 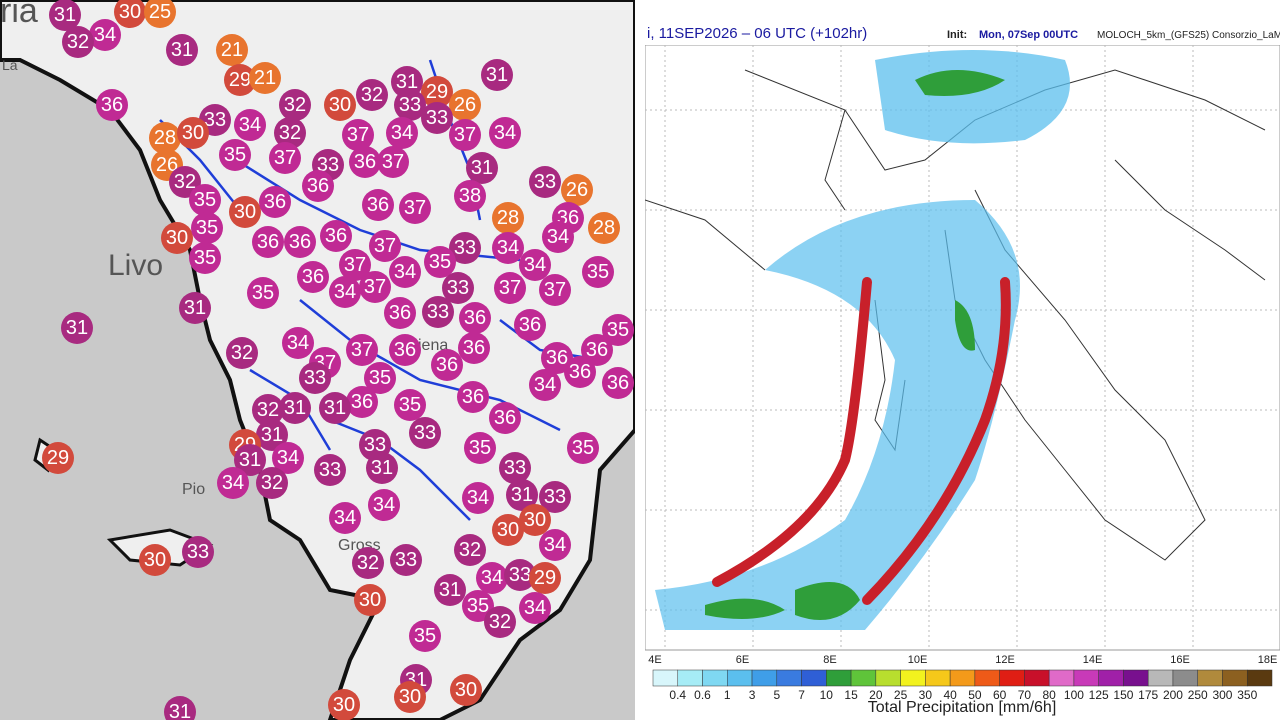 What do you see at coordinates (1049, 695) in the screenshot?
I see `colorbar-label: 80` at bounding box center [1049, 695].